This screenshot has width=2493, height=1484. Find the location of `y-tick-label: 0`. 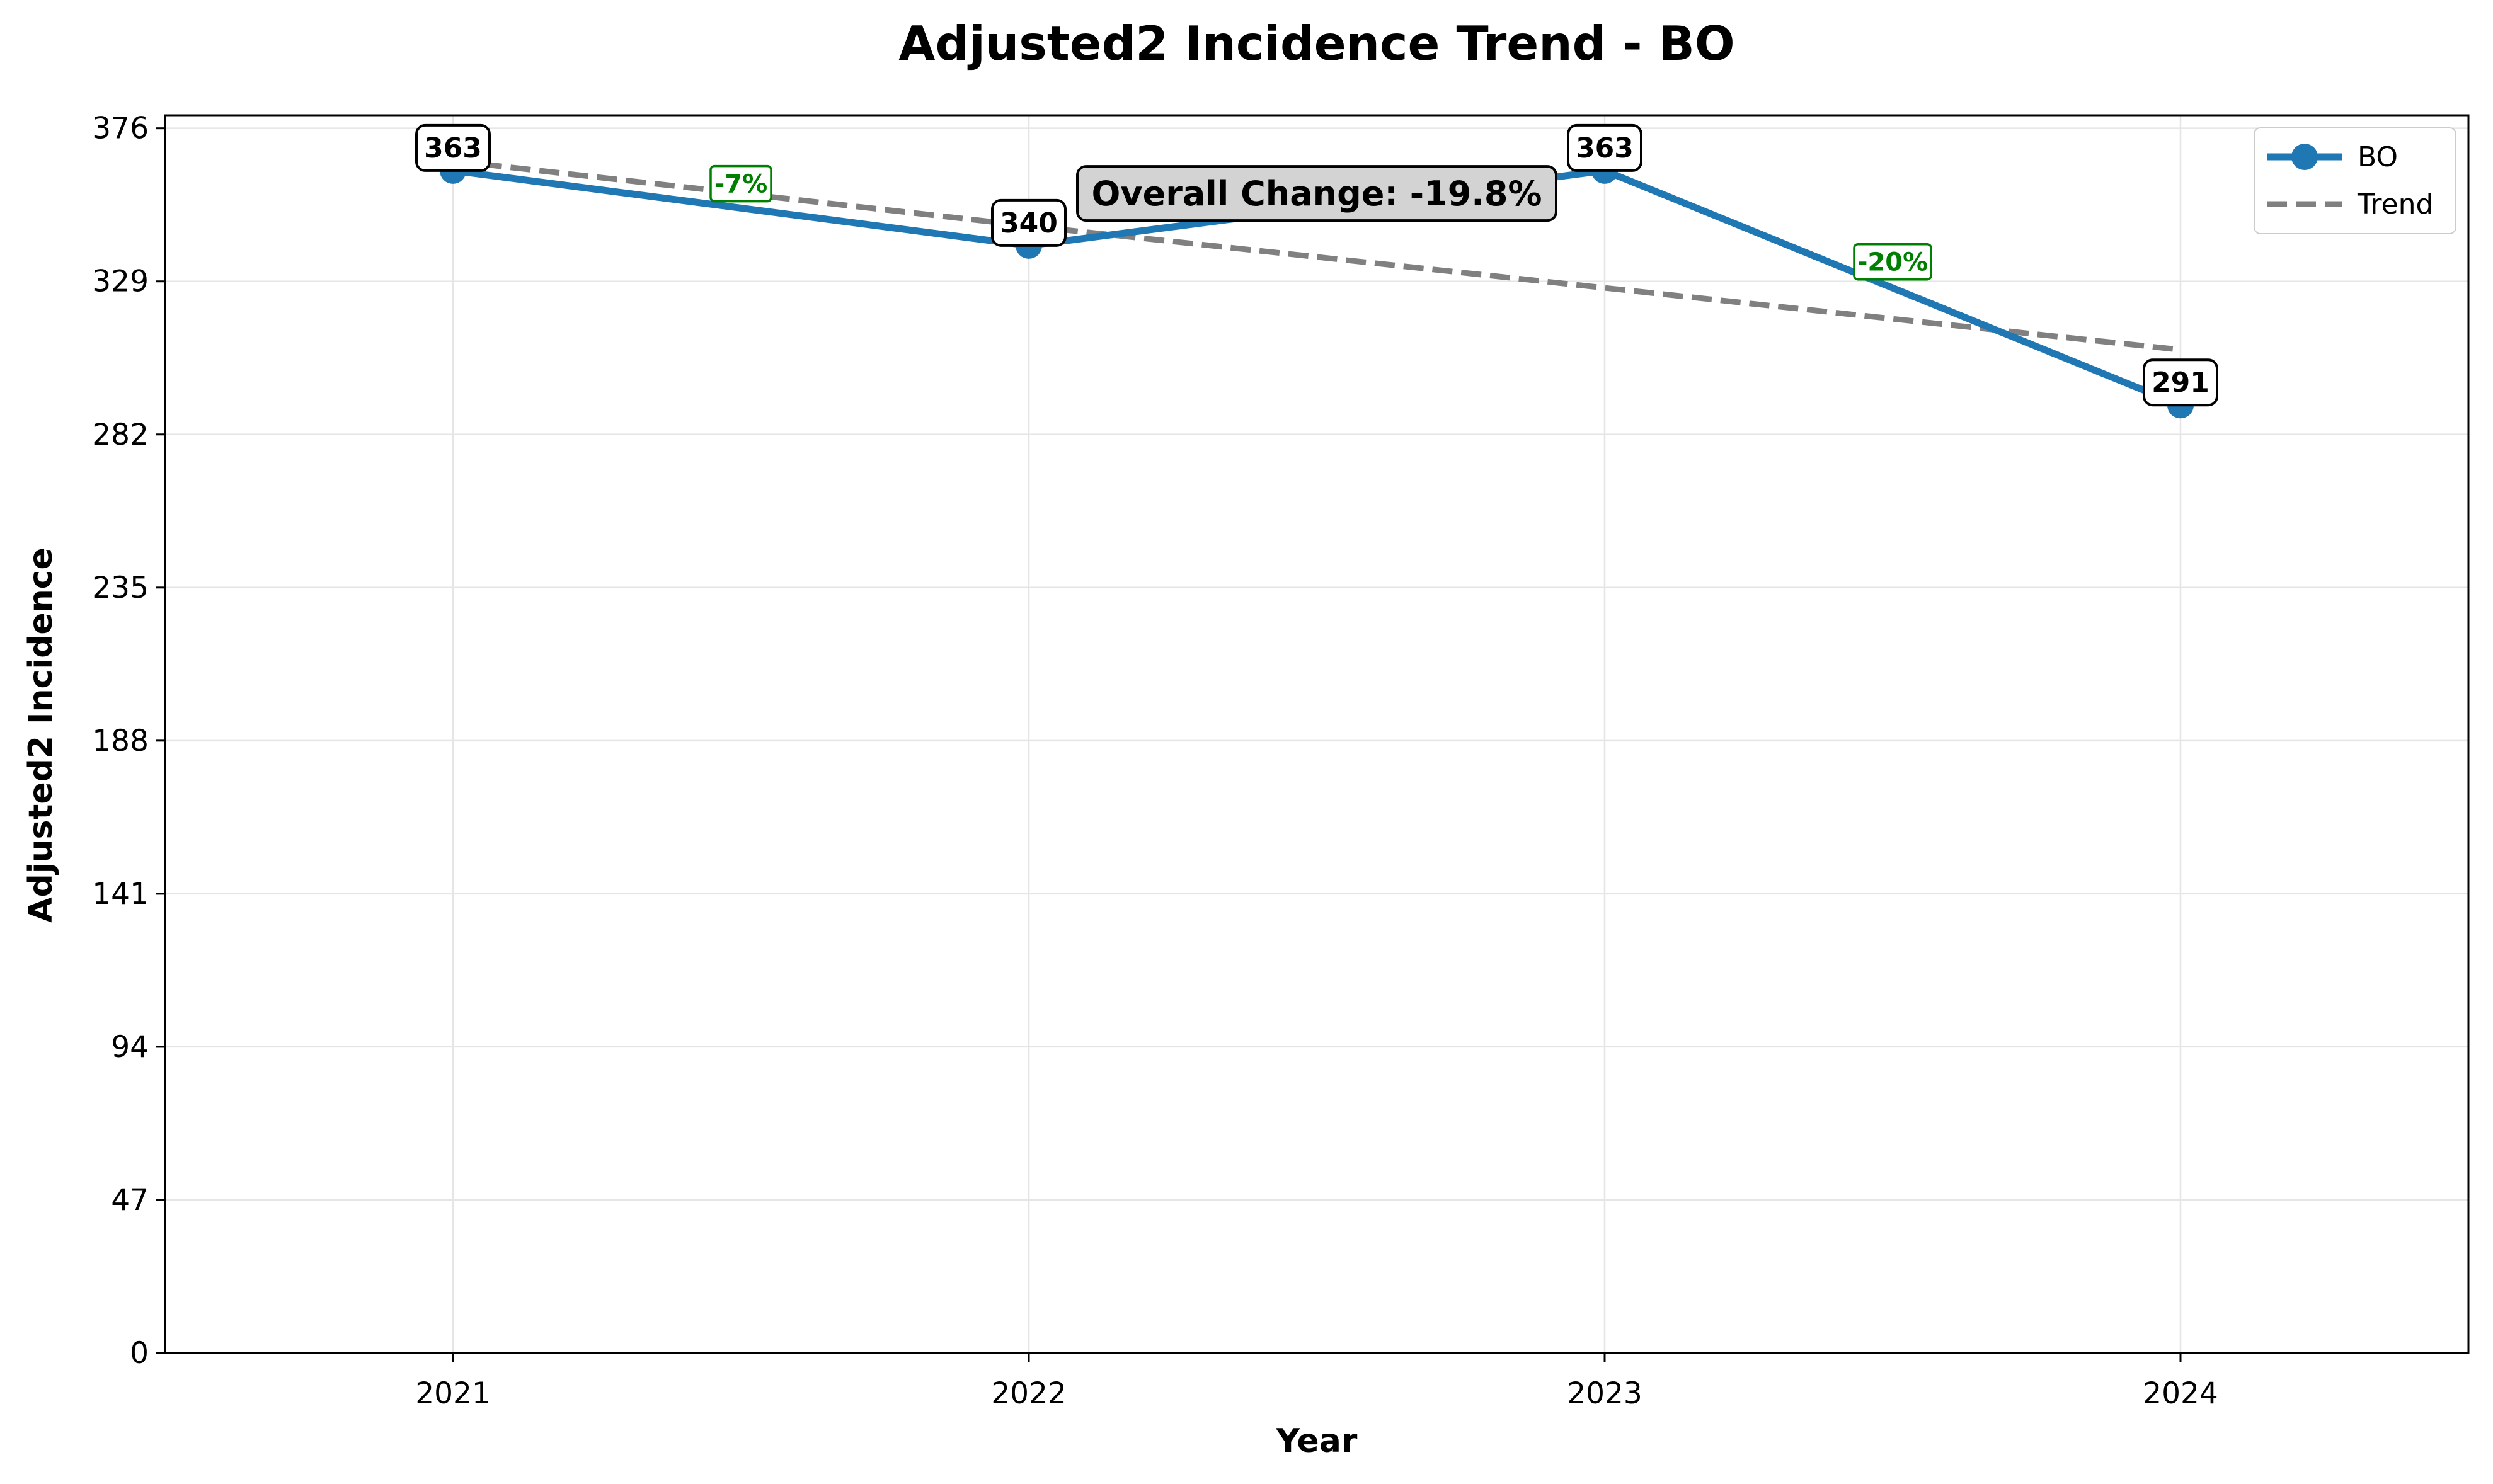

y-tick-label: 0 is located at coordinates (139, 1353).